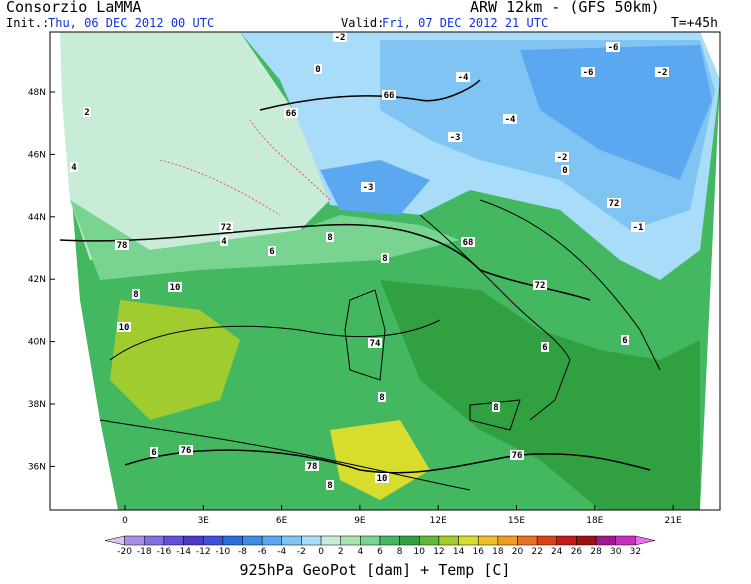 The image size is (751, 584). What do you see at coordinates (37, 467) in the screenshot?
I see `lat-label: 36N` at bounding box center [37, 467].